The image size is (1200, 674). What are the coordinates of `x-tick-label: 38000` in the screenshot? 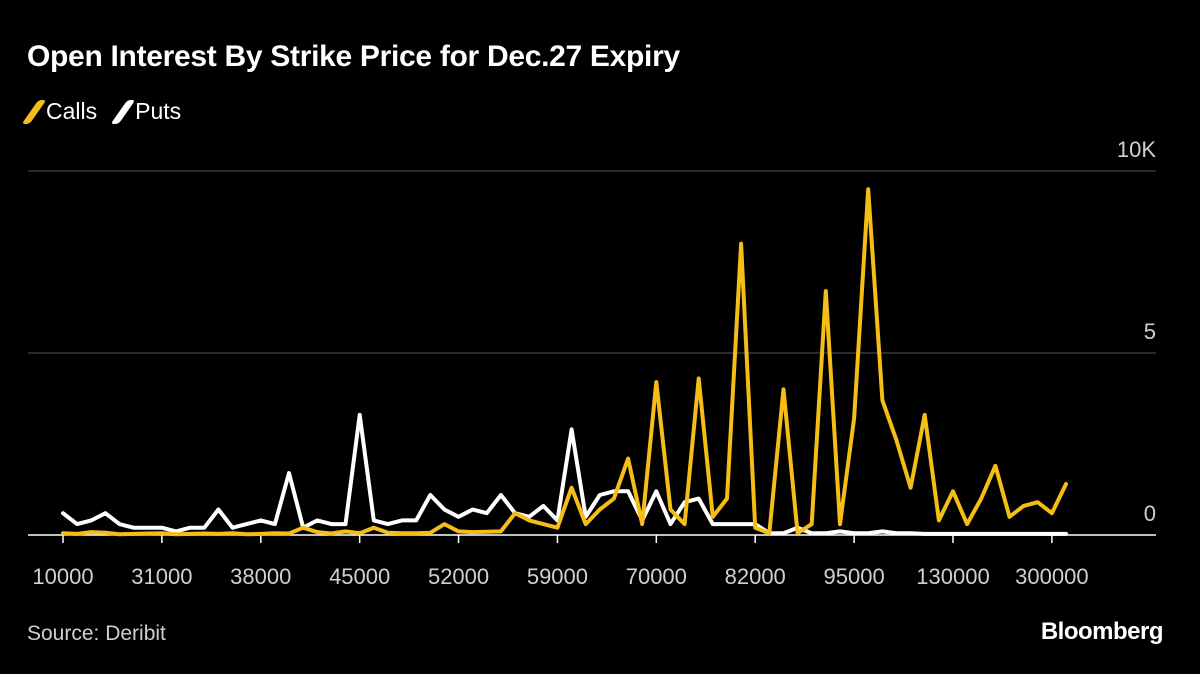 It's located at (260, 576).